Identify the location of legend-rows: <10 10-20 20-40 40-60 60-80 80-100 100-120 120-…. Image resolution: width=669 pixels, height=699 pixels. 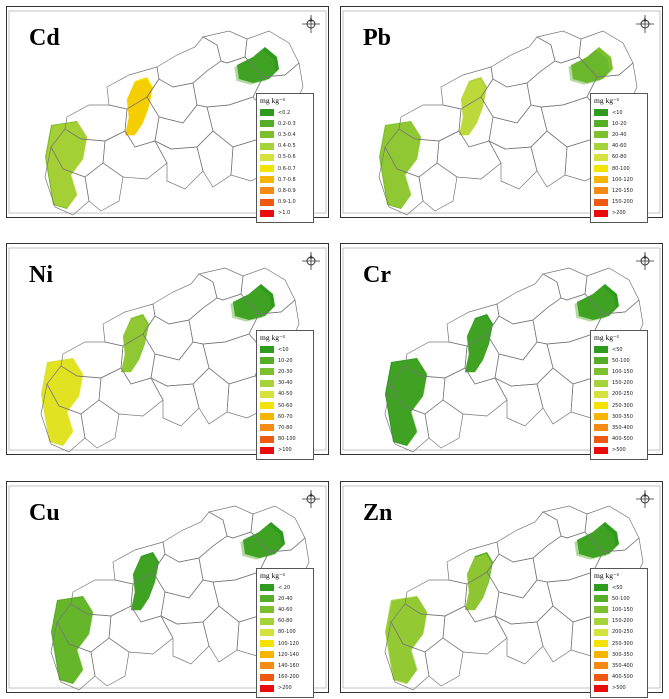
(619, 163).